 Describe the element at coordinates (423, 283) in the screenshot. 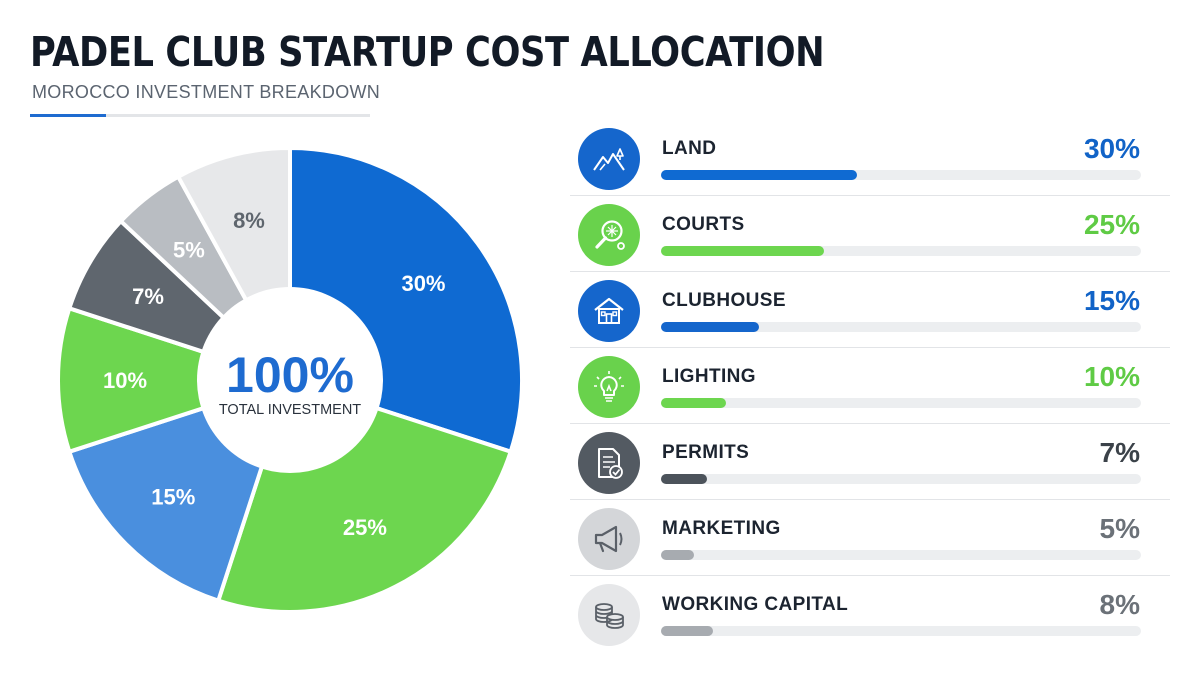

I see `slice-label-land: 30%` at that location.